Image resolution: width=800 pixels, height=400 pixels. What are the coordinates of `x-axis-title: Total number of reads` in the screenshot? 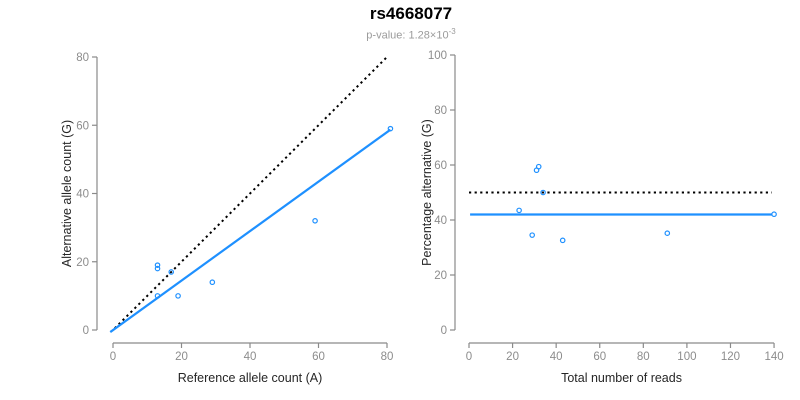 It's located at (621, 378).